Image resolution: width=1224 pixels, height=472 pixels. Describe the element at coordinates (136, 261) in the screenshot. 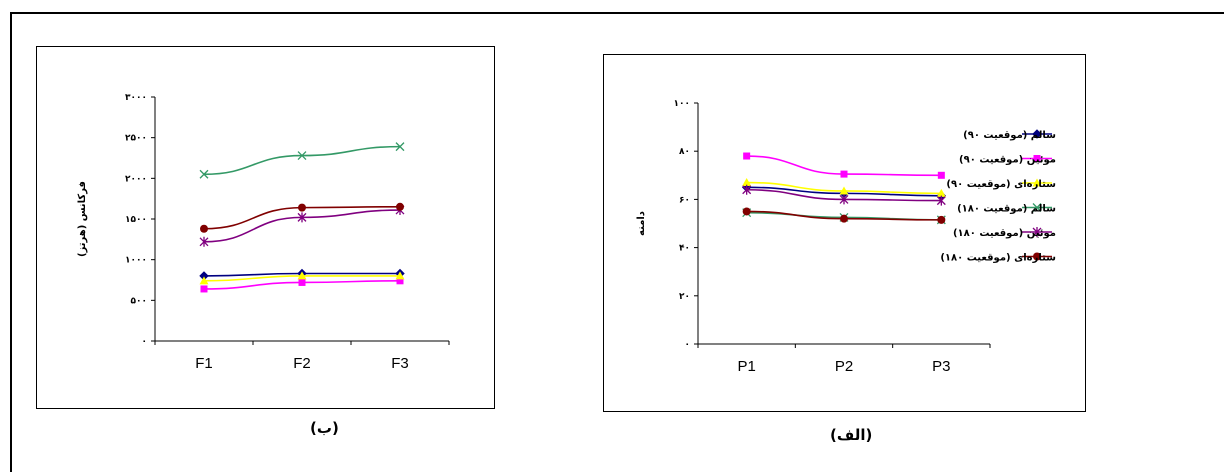

I see `chart-b-y-tick-label: ۱۰۰۰` at that location.